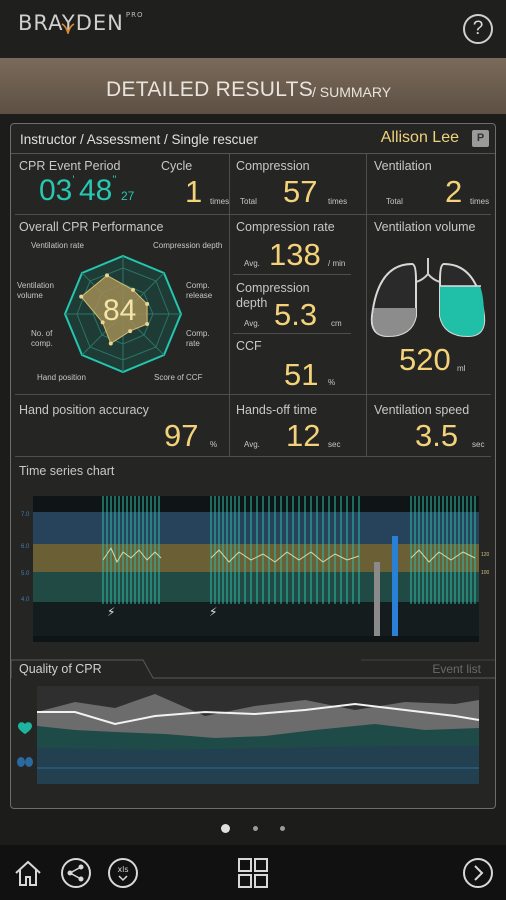 Image resolution: width=506 pixels, height=900 pixels. What do you see at coordinates (214, 444) in the screenshot?
I see `hand-position-unit: %` at bounding box center [214, 444].